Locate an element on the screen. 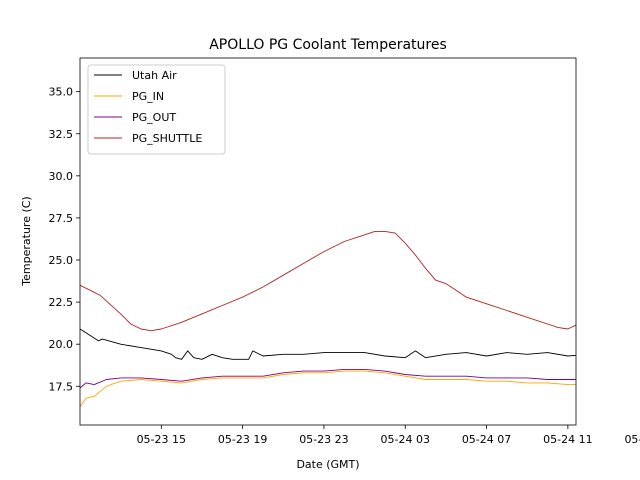 This screenshot has width=640, height=480. series-line-pg-in is located at coordinates (328, 388).